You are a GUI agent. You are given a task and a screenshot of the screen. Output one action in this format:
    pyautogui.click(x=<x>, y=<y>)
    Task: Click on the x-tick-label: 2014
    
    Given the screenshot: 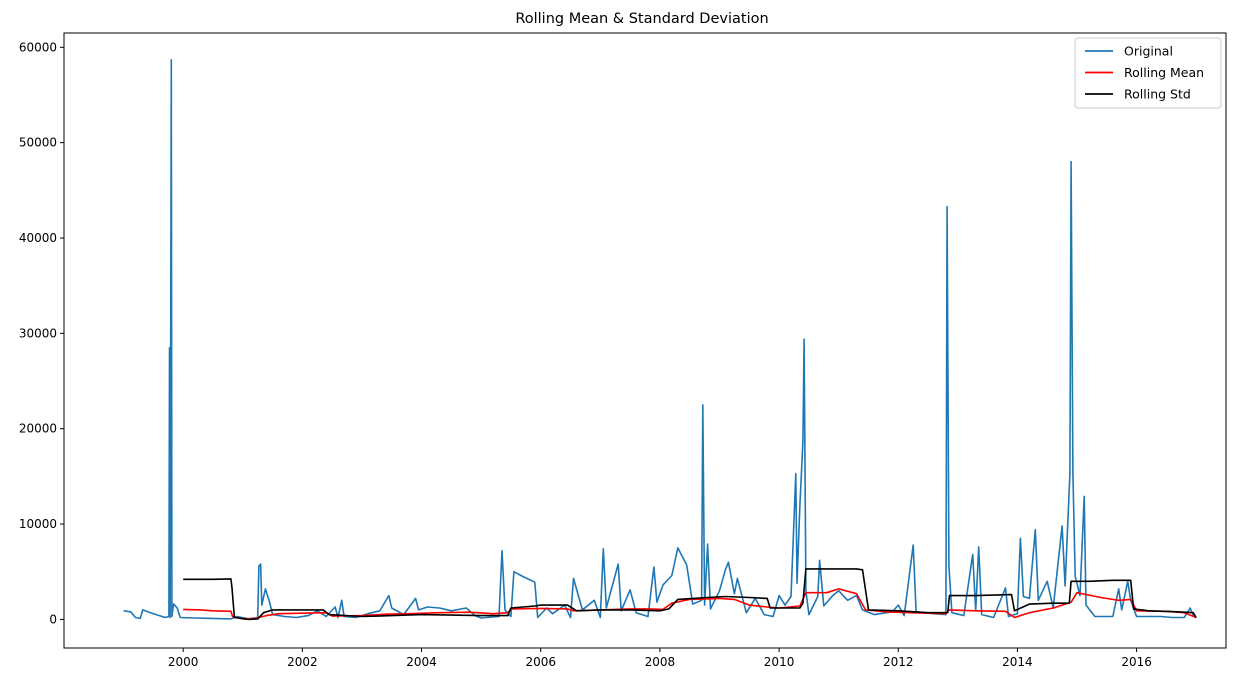 What is the action you would take?
    pyautogui.click(x=1017, y=662)
    